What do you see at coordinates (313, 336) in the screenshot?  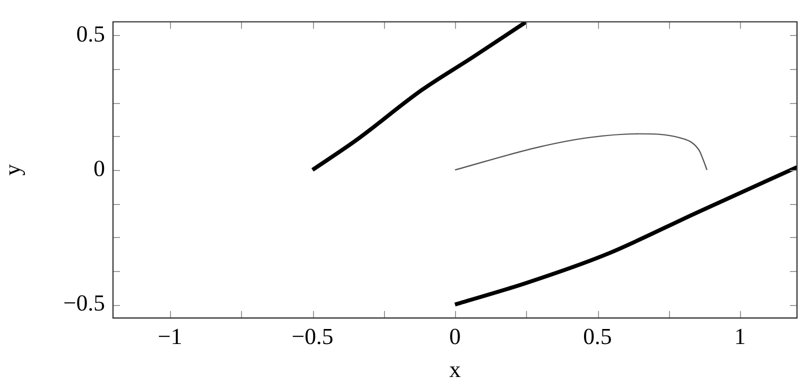 I see `x-tick-label: −0.5` at bounding box center [313, 336].